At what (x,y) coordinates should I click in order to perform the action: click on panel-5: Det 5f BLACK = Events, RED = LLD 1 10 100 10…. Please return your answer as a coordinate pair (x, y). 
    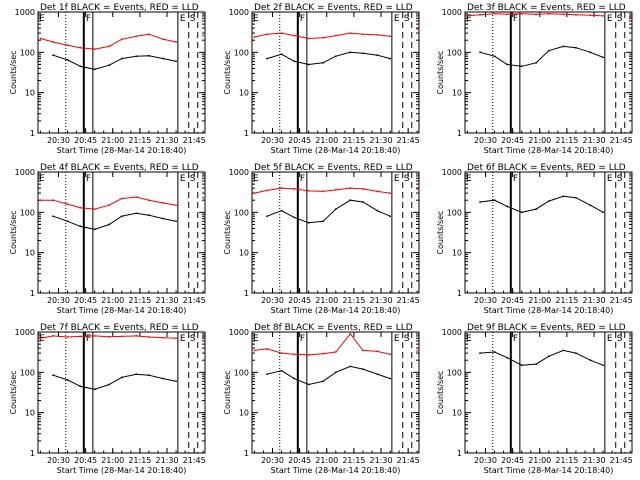
    Looking at the image, I should click on (321, 239).